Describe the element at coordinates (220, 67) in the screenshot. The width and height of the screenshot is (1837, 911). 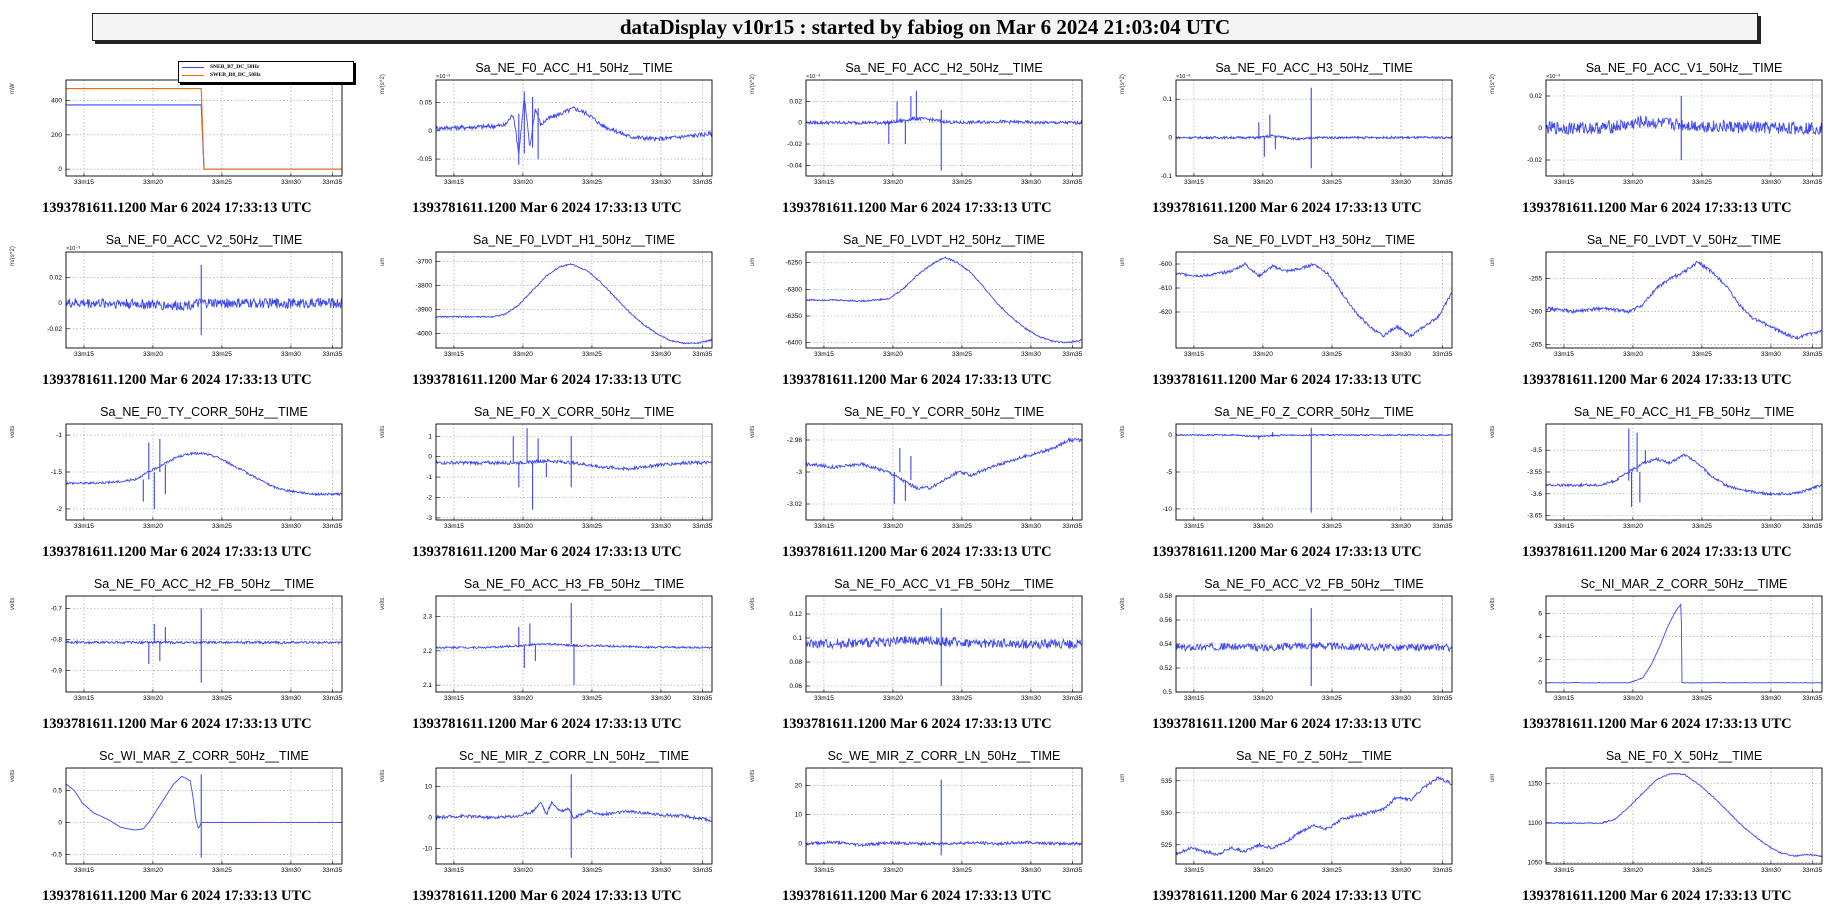
I see `legend-entry: SNEB_B7_DC_50Hz` at that location.